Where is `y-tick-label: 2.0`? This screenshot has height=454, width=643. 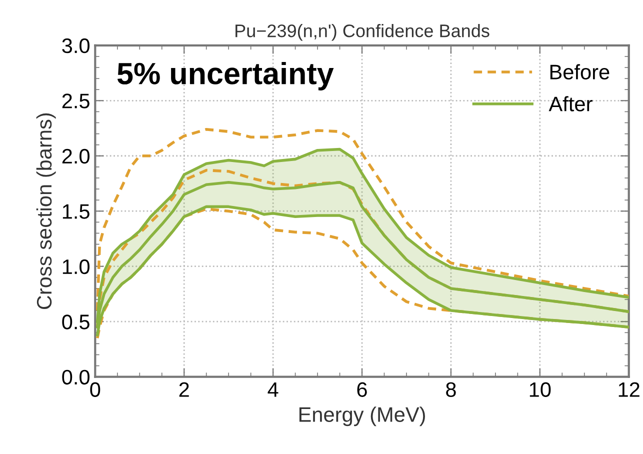 y-tick-label: 2.0 is located at coordinates (76, 156).